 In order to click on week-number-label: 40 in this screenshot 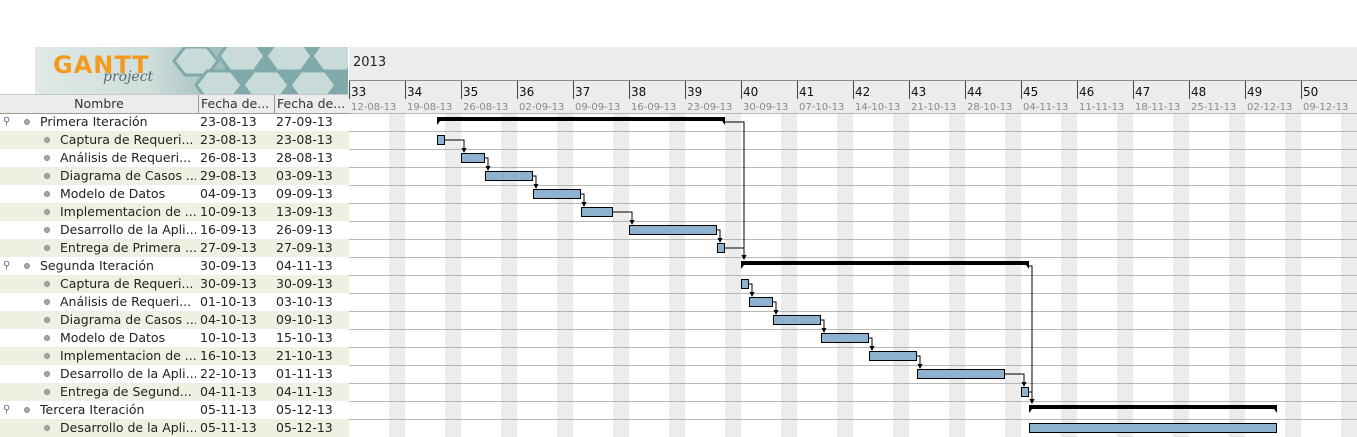, I will do `click(750, 92)`.